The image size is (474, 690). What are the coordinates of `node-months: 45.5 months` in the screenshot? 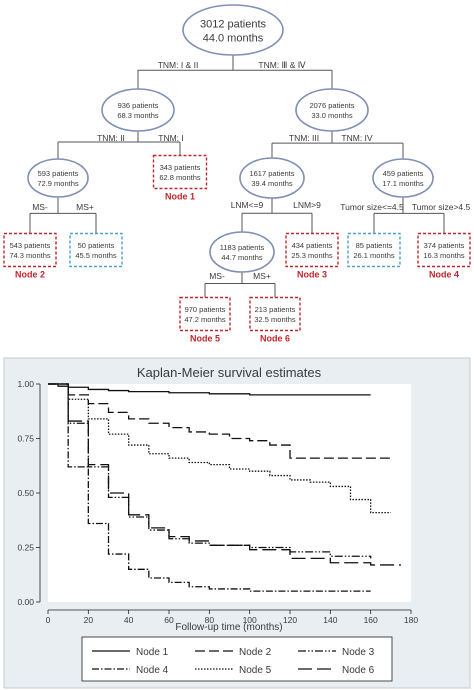 It's located at (96, 255).